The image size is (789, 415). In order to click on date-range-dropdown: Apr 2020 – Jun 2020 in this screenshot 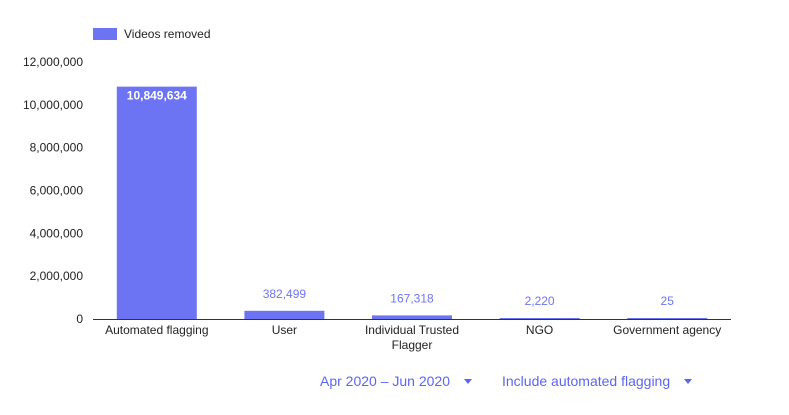, I will do `click(396, 381)`.